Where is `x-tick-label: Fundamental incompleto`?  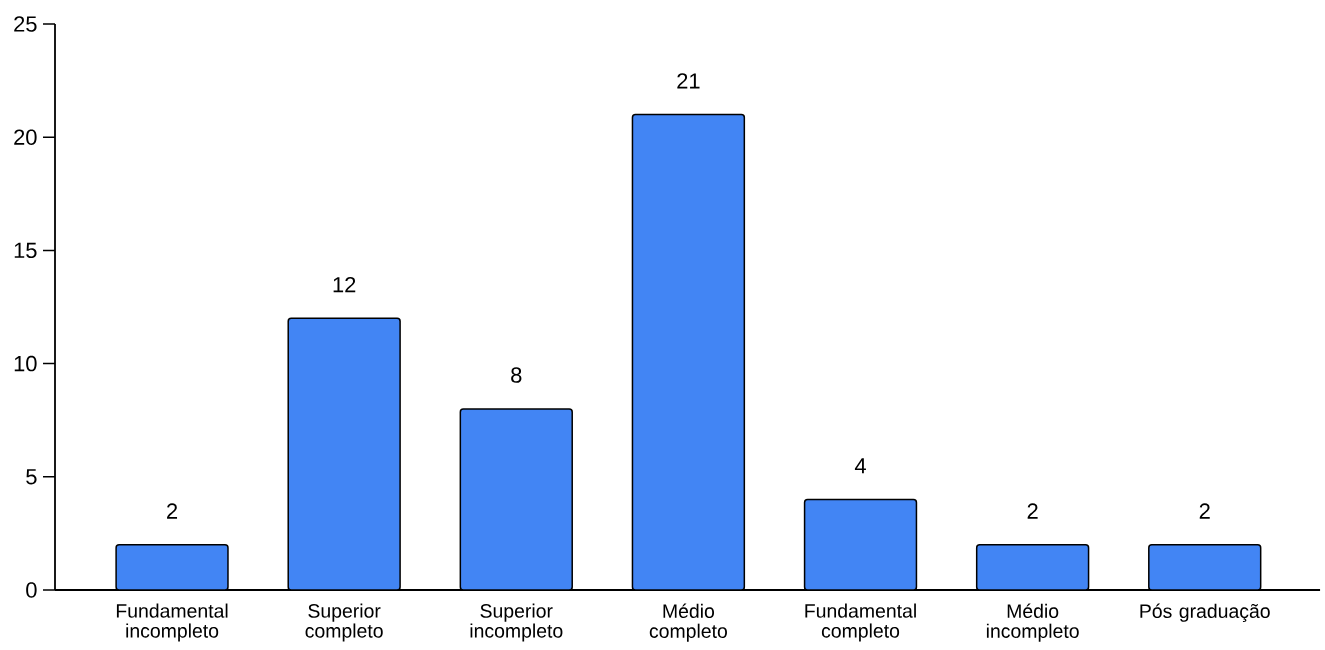
x-tick-label: Fundamental incompleto is located at coordinates (172, 622).